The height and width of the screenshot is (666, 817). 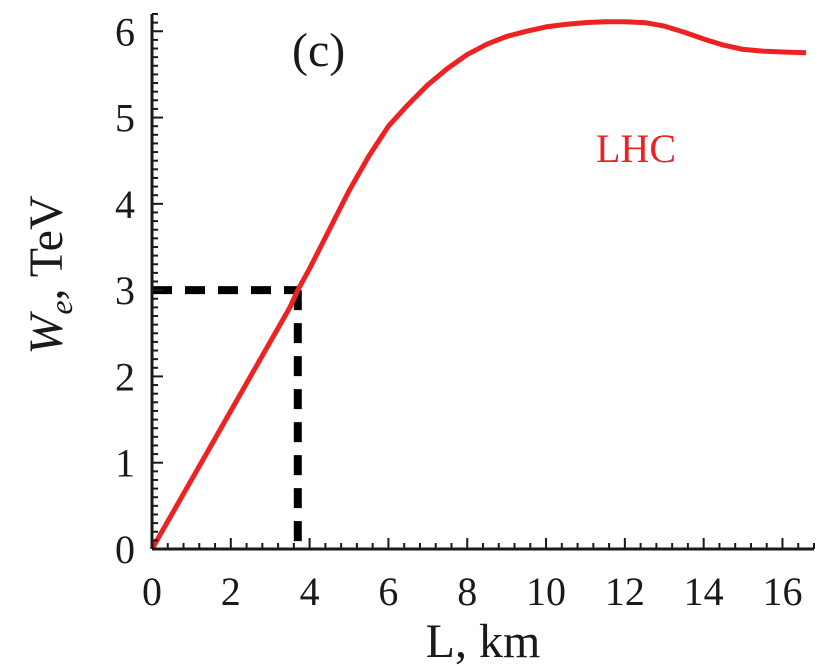 I want to click on y-axis-title-sub: e, so click(x=61, y=307).